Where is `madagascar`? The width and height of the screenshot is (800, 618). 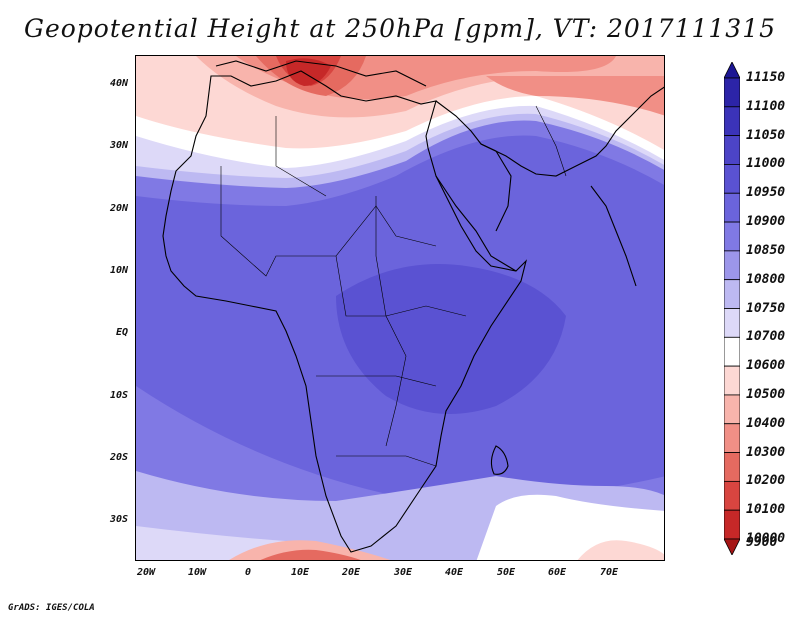
madagascar is located at coordinates (499, 460).